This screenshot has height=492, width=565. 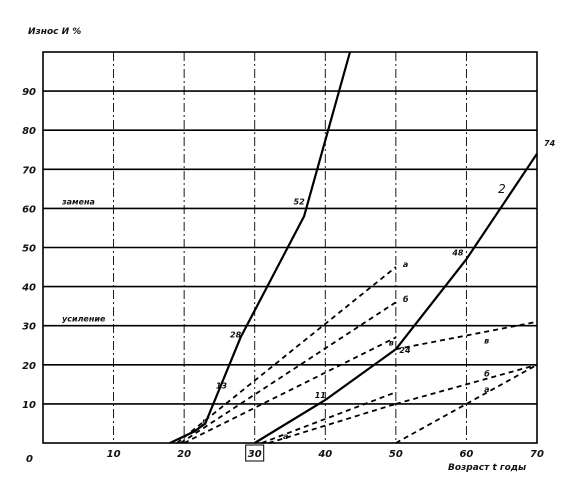 What do you see at coordinates (300, 201) in the screenshot?
I see `point-label-3: 52` at bounding box center [300, 201].